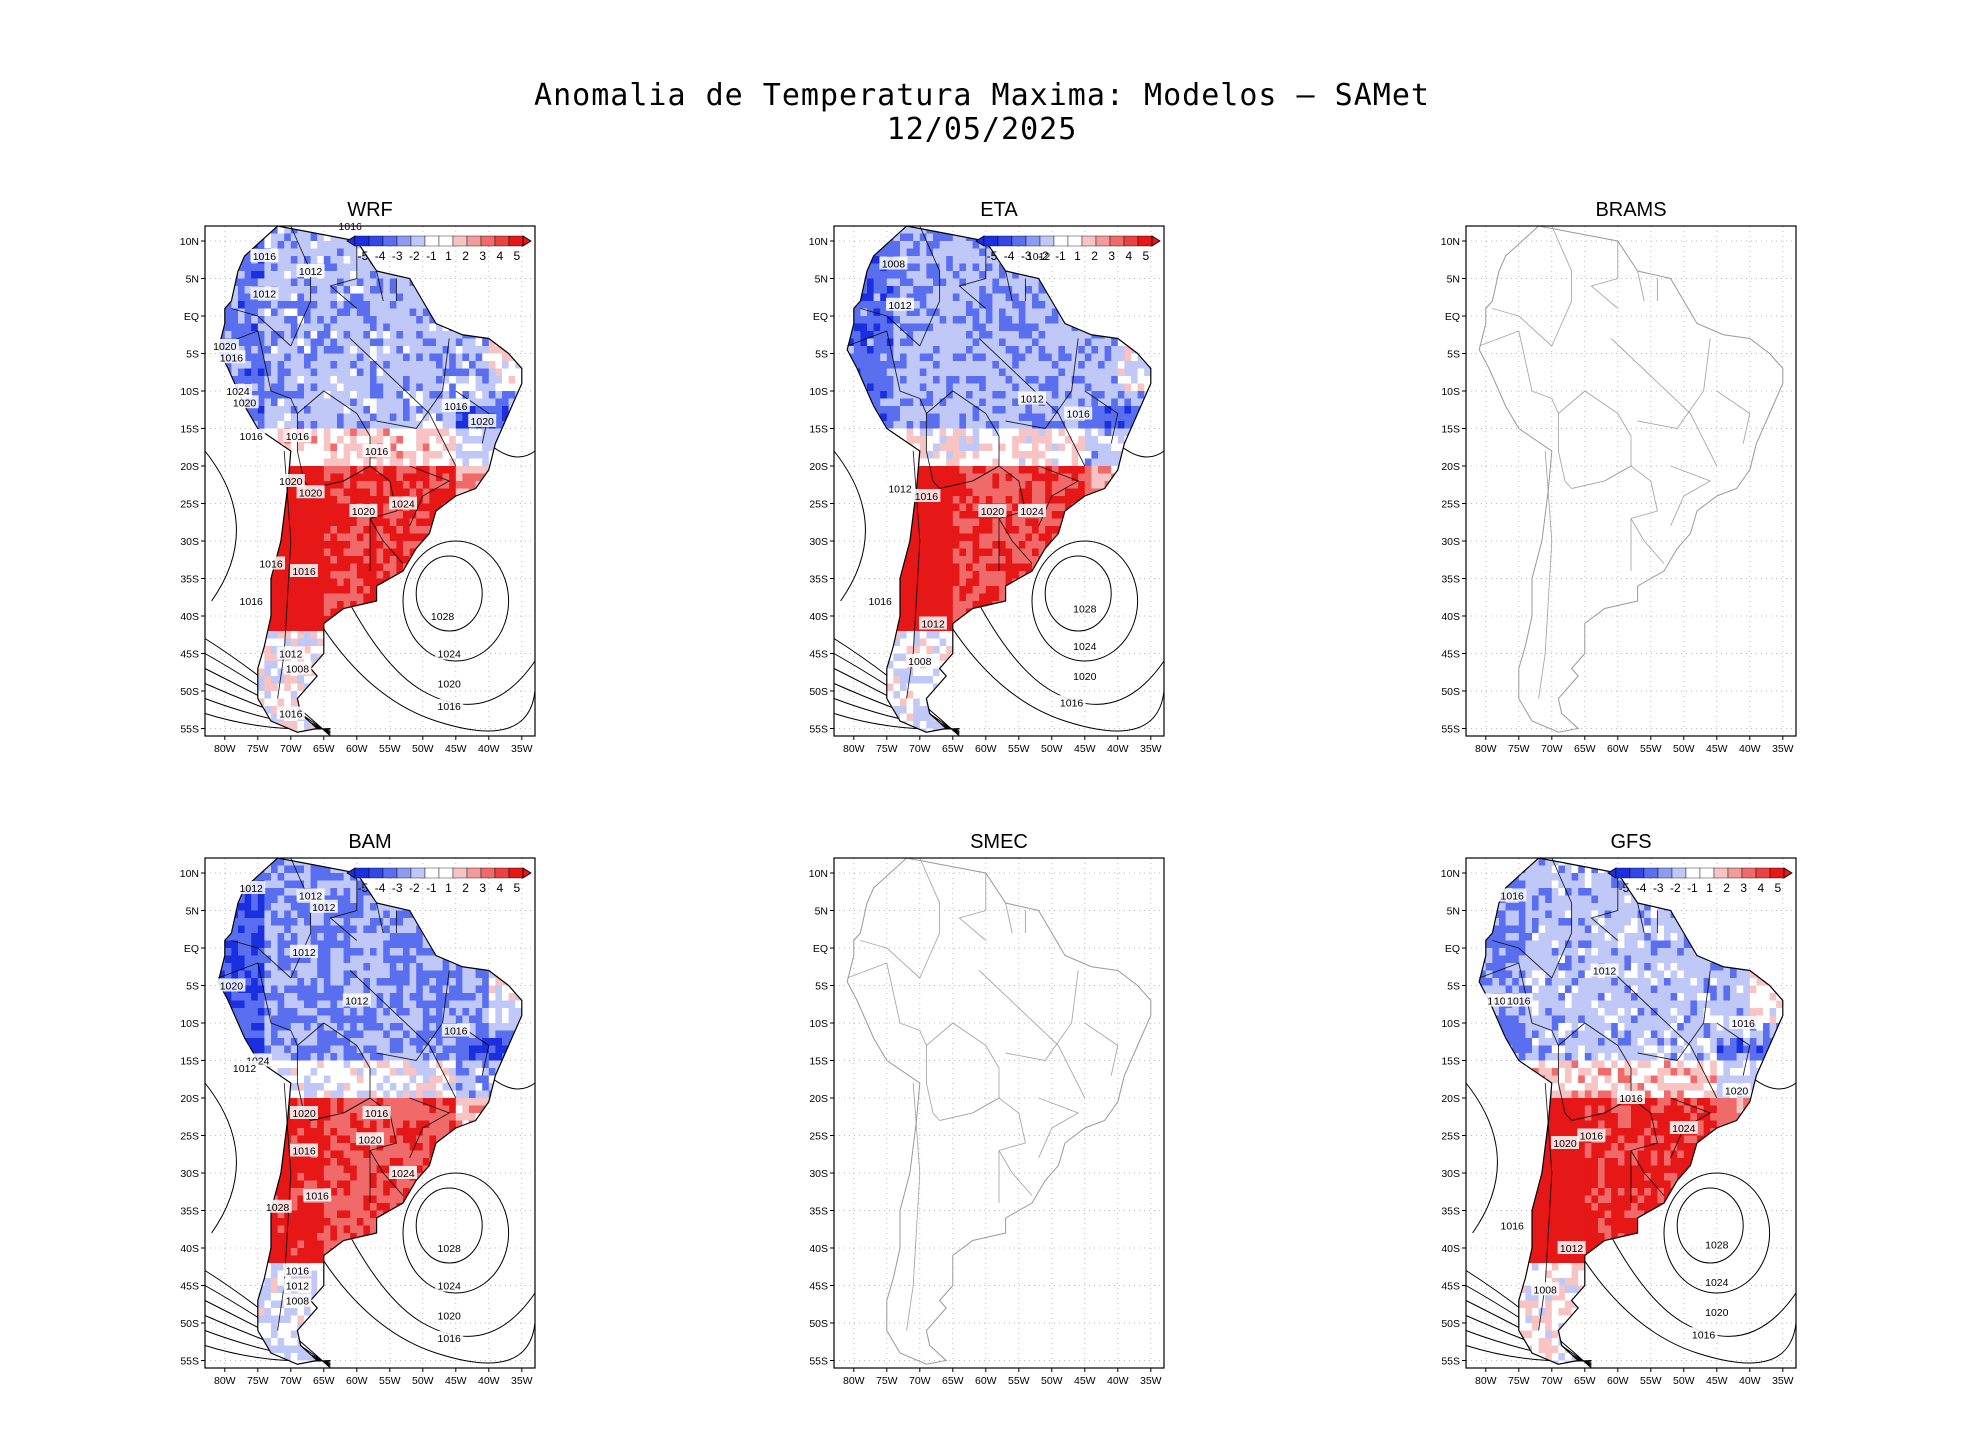 This screenshot has height=1436, width=1964. What do you see at coordinates (489, 749) in the screenshot?
I see `lon-tick-label: 40W` at bounding box center [489, 749].